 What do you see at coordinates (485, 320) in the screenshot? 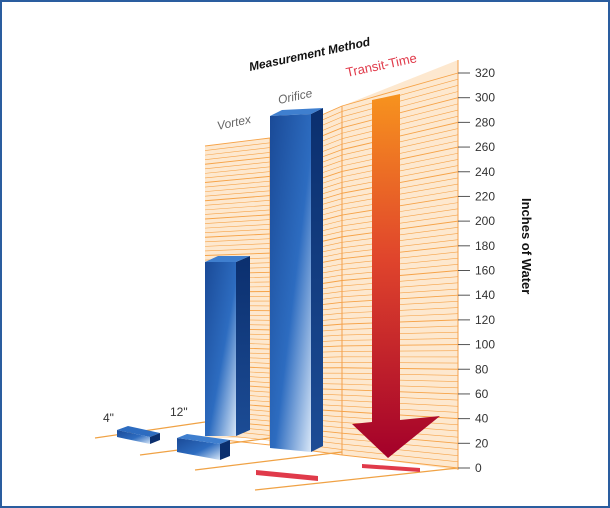
I see `y-tick-label: 120` at bounding box center [485, 320].